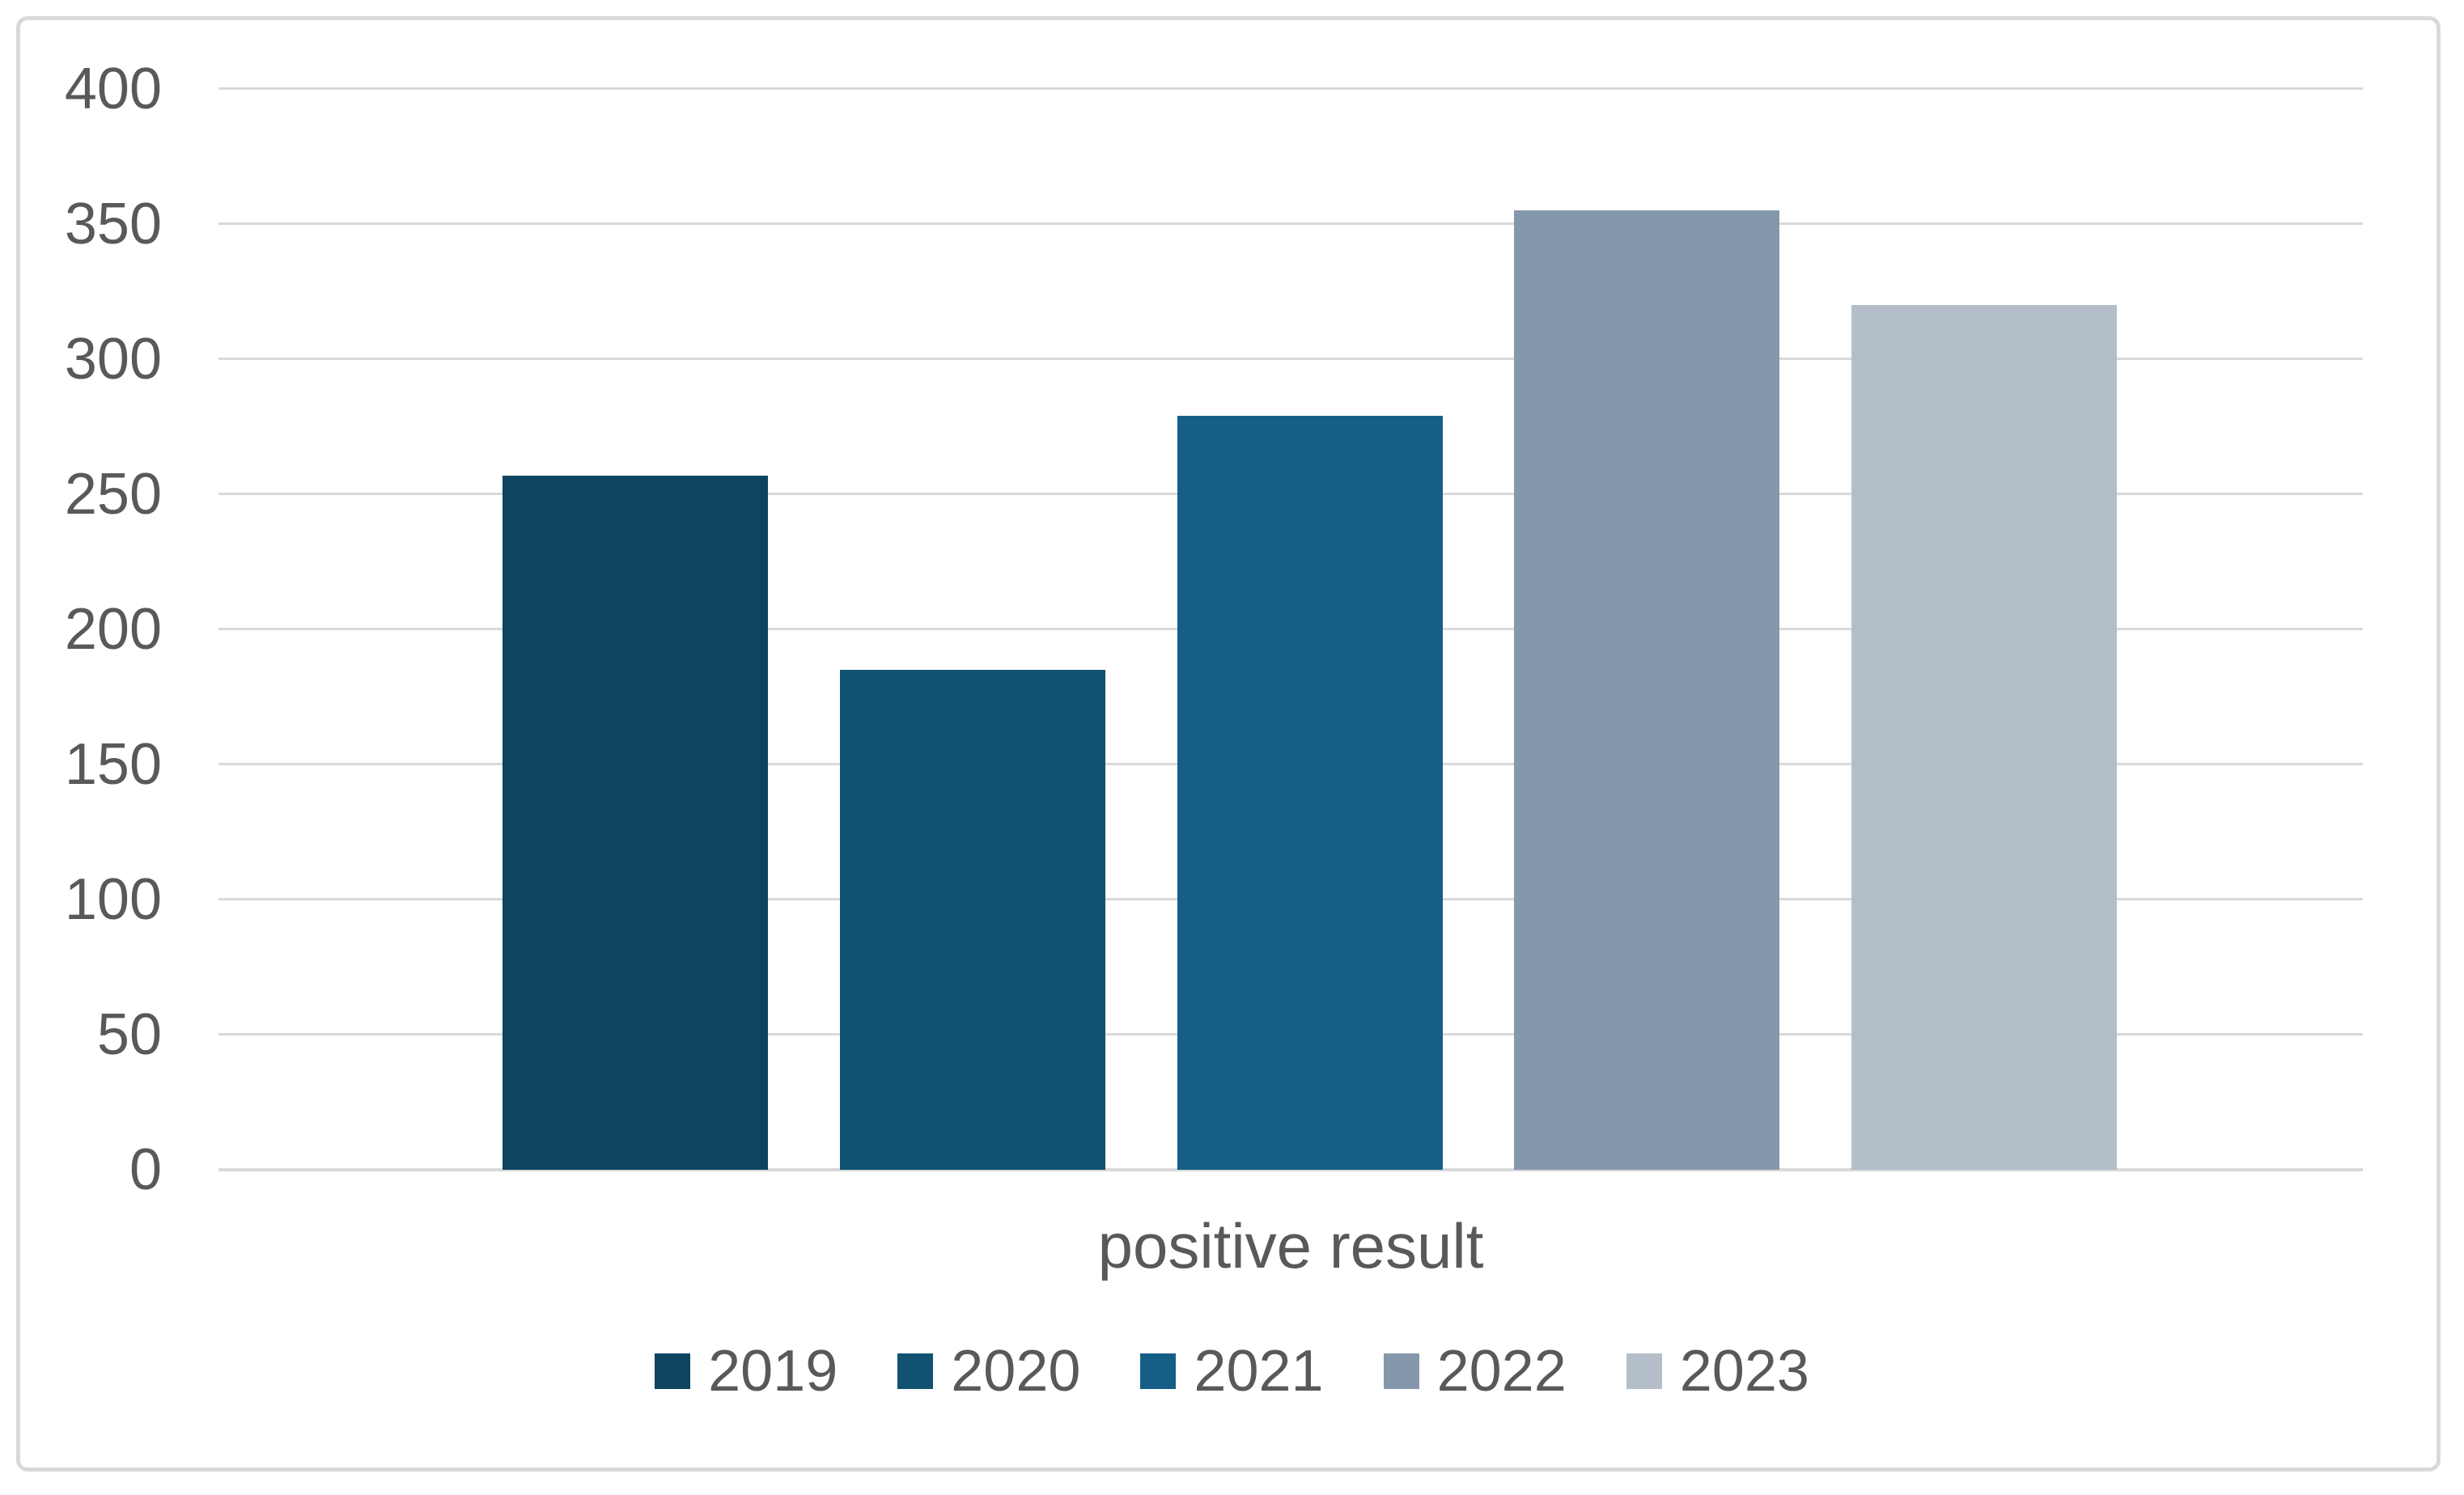  I want to click on x-axis-category-label: positive result, so click(1290, 1245).